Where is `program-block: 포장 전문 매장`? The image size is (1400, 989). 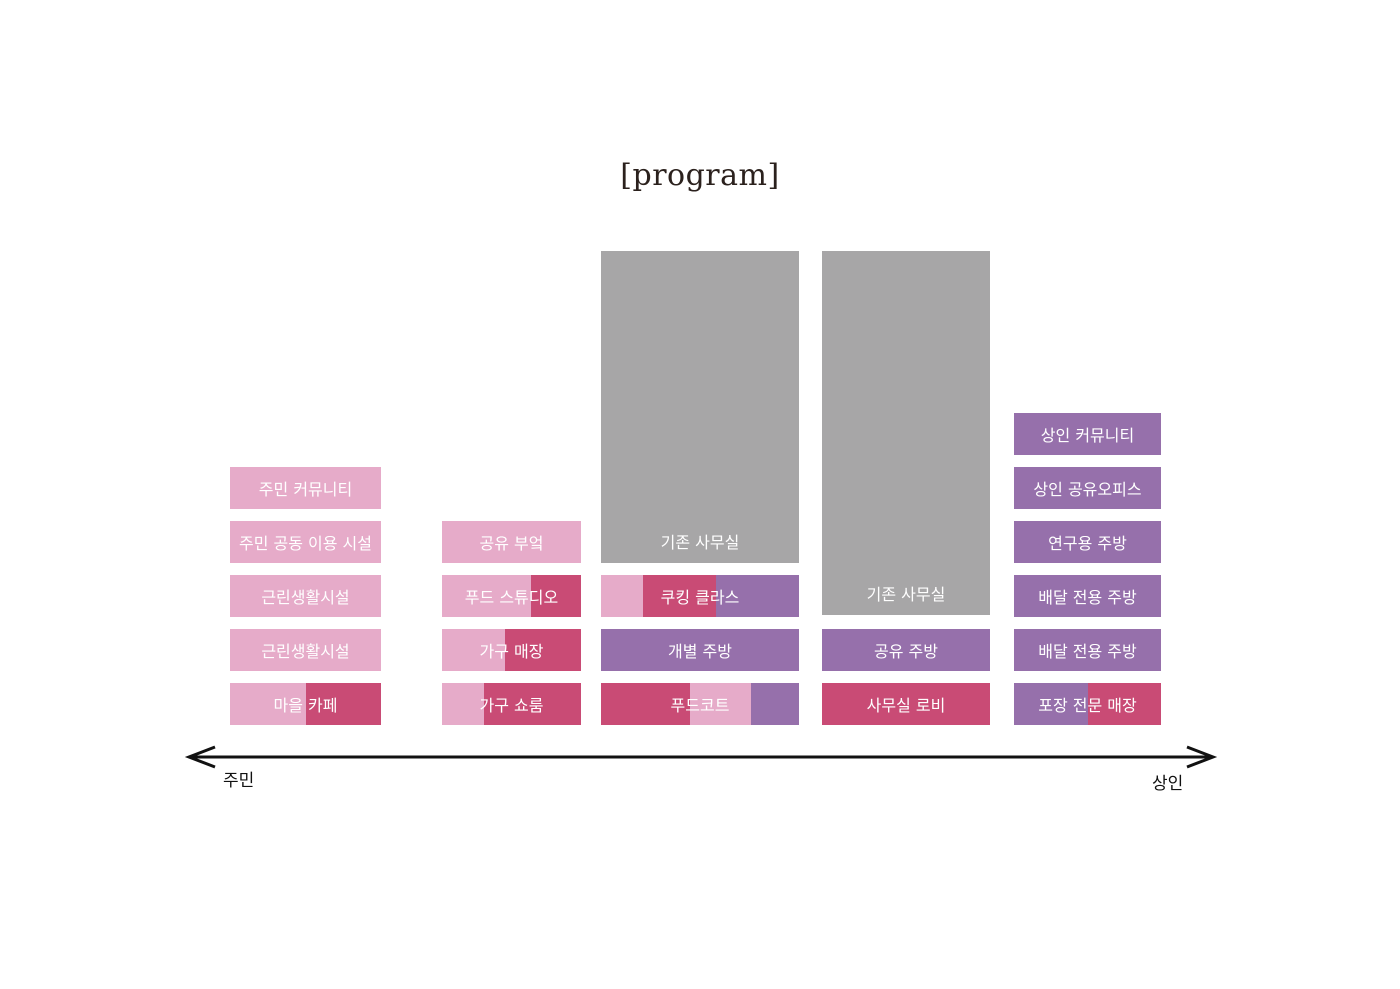 program-block: 포장 전문 매장 is located at coordinates (1087, 704).